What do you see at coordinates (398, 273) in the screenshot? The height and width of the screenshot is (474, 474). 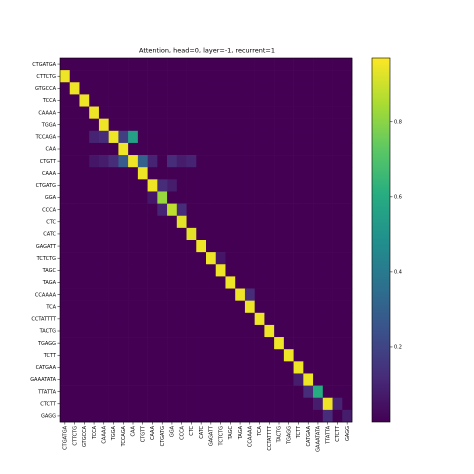 I see `colorbar-tick-label: 0.4` at bounding box center [398, 273].